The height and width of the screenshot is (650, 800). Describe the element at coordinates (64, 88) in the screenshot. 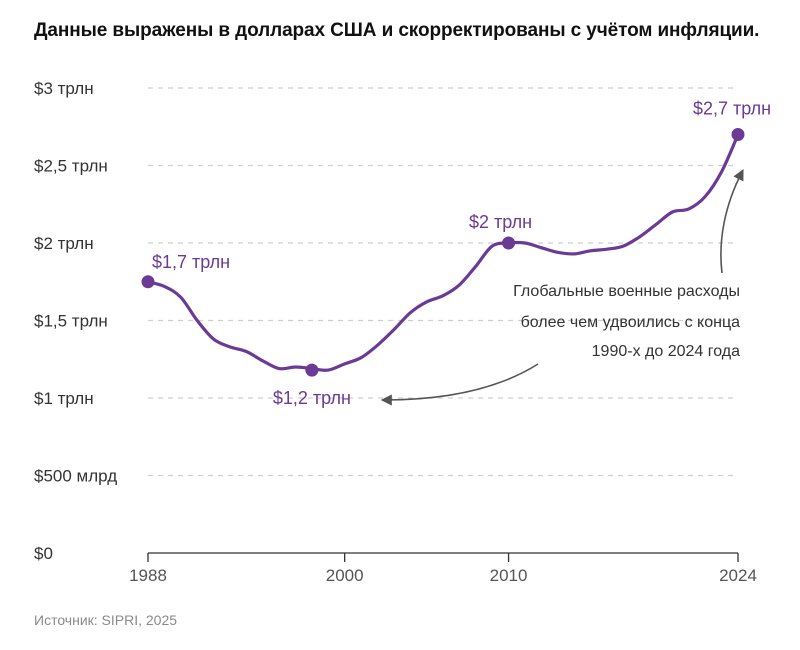

I see `y-tick-label: $3 трлн` at that location.